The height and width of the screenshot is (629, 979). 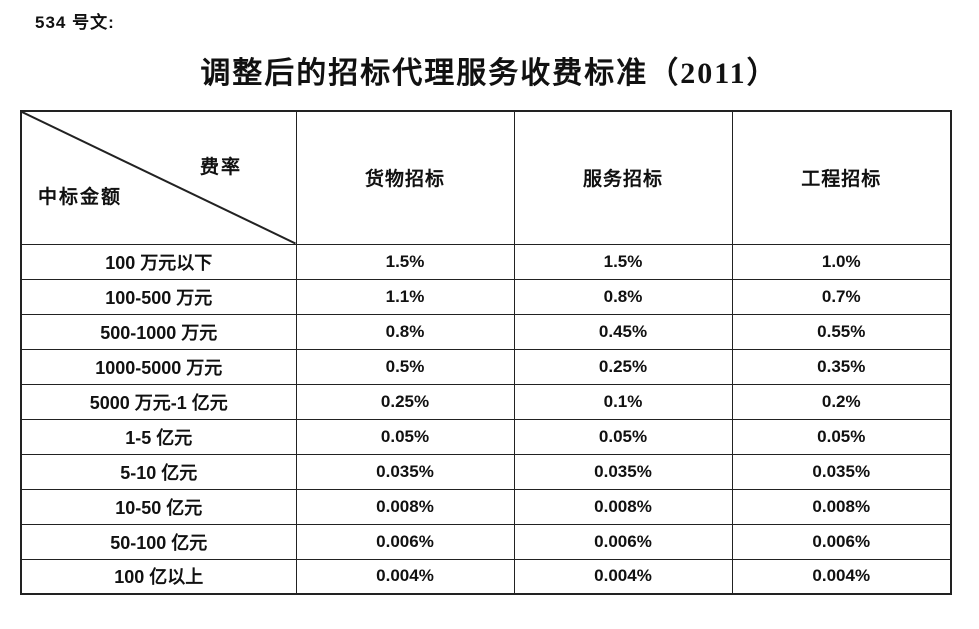 I want to click on fee-cell: 0.35%, so click(x=841, y=366).